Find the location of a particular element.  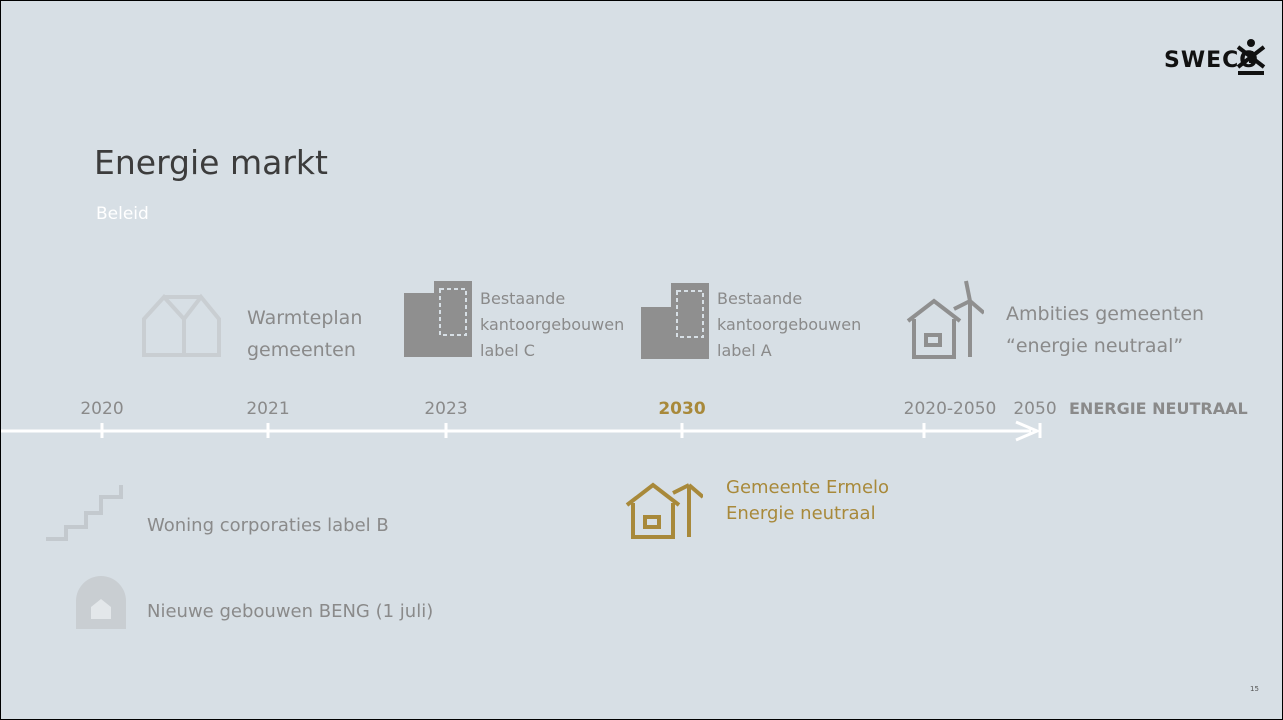

stairs-icon is located at coordinates (84, 513).